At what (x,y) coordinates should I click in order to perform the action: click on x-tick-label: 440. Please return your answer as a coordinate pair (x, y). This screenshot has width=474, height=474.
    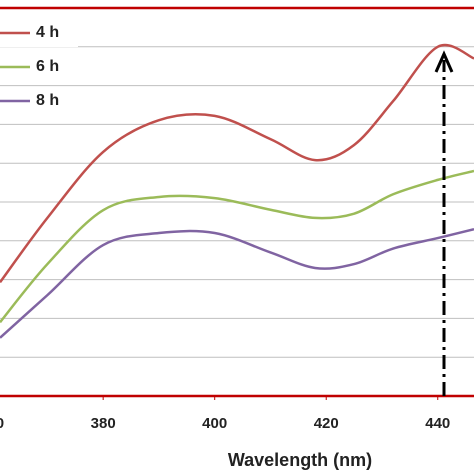
    Looking at the image, I should click on (437, 423).